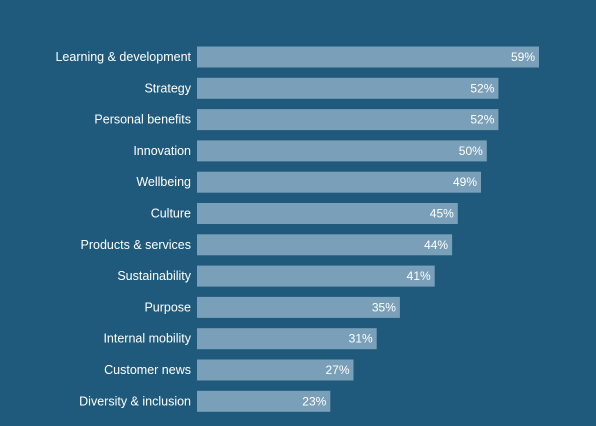 This screenshot has height=426, width=596. I want to click on value-label: 41%, so click(419, 276).